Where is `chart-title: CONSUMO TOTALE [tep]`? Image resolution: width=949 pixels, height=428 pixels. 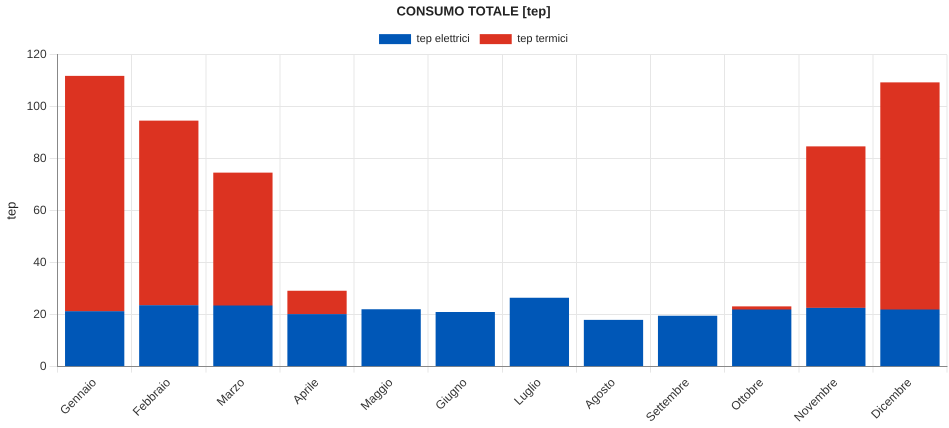 chart-title: CONSUMO TOTALE [tep] is located at coordinates (473, 10).